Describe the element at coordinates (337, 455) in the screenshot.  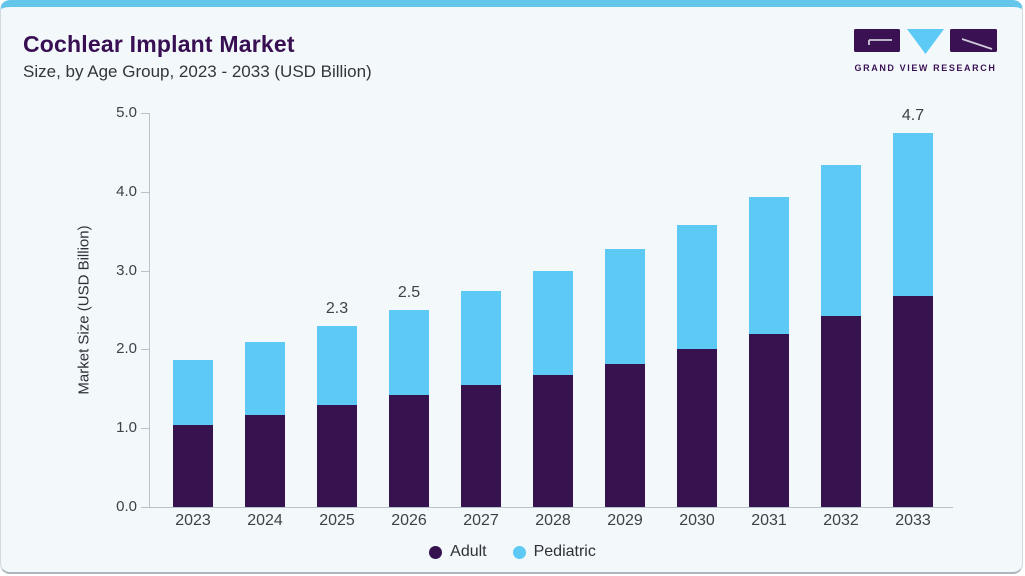
I see `bar-segment-adult-2025` at that location.